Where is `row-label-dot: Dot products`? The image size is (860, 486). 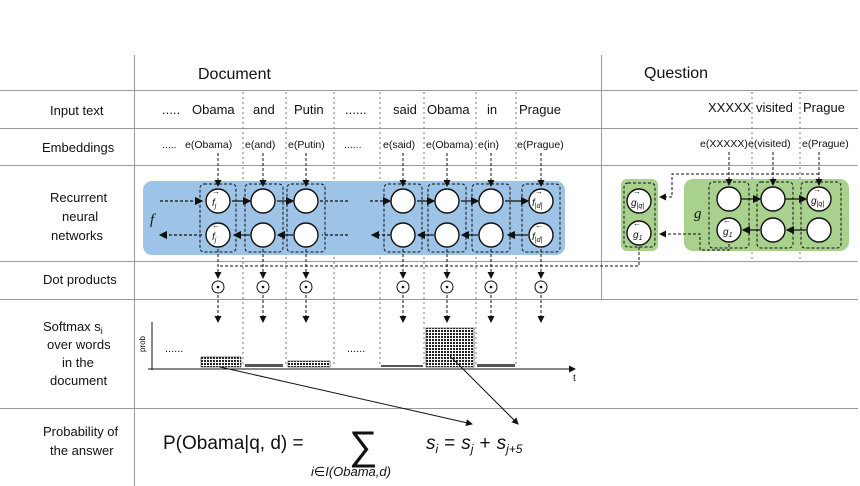
row-label-dot: Dot products is located at coordinates (80, 279).